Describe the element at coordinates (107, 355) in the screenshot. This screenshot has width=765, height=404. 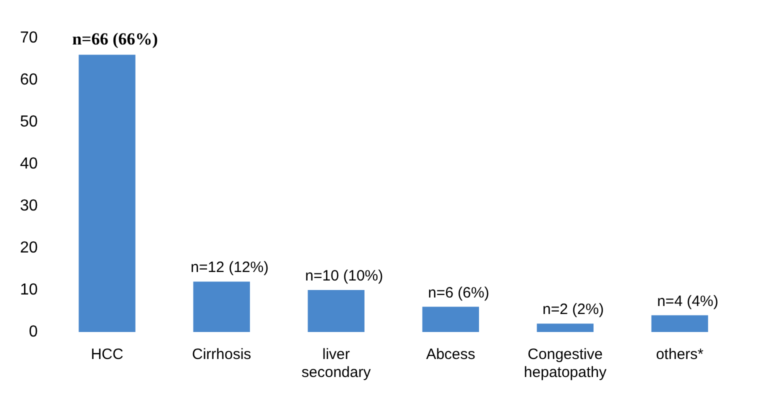
I see `x-tick-label: HCC` at that location.